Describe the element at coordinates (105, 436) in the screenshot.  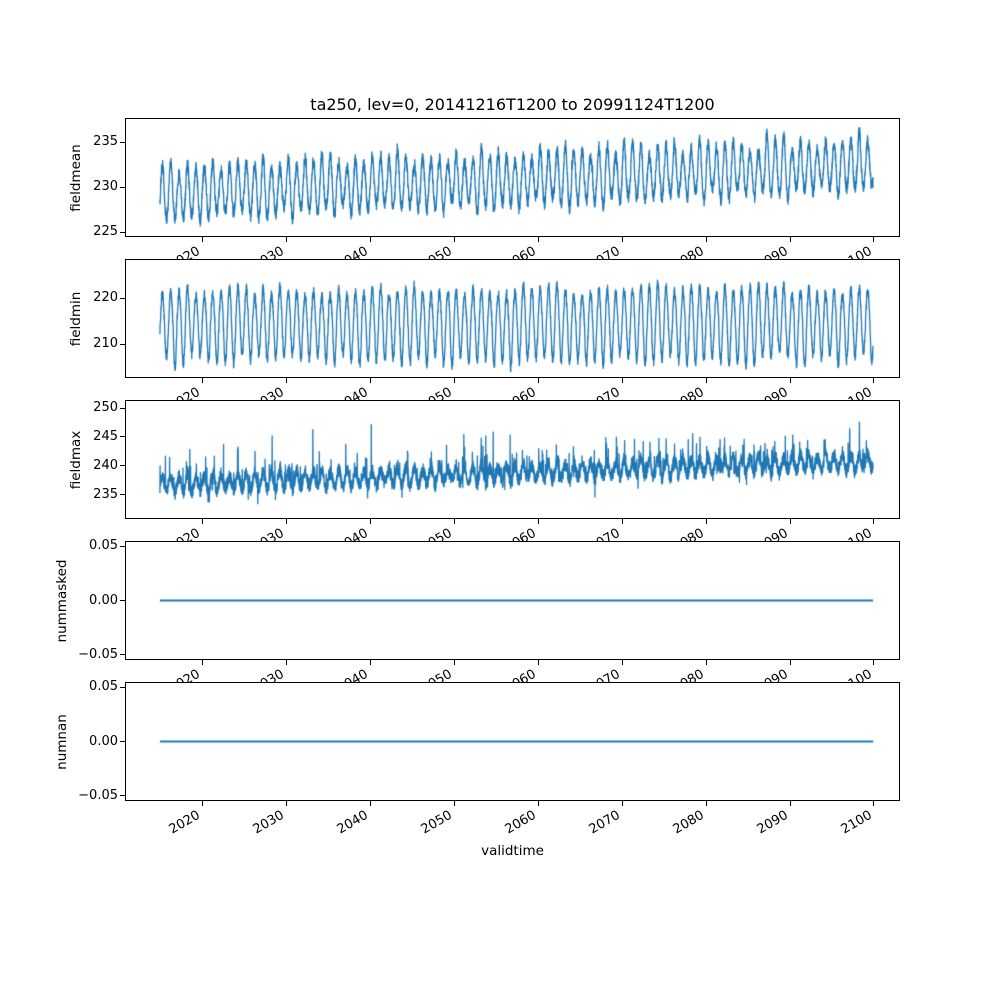
I see `y-tick-label: 245` at that location.